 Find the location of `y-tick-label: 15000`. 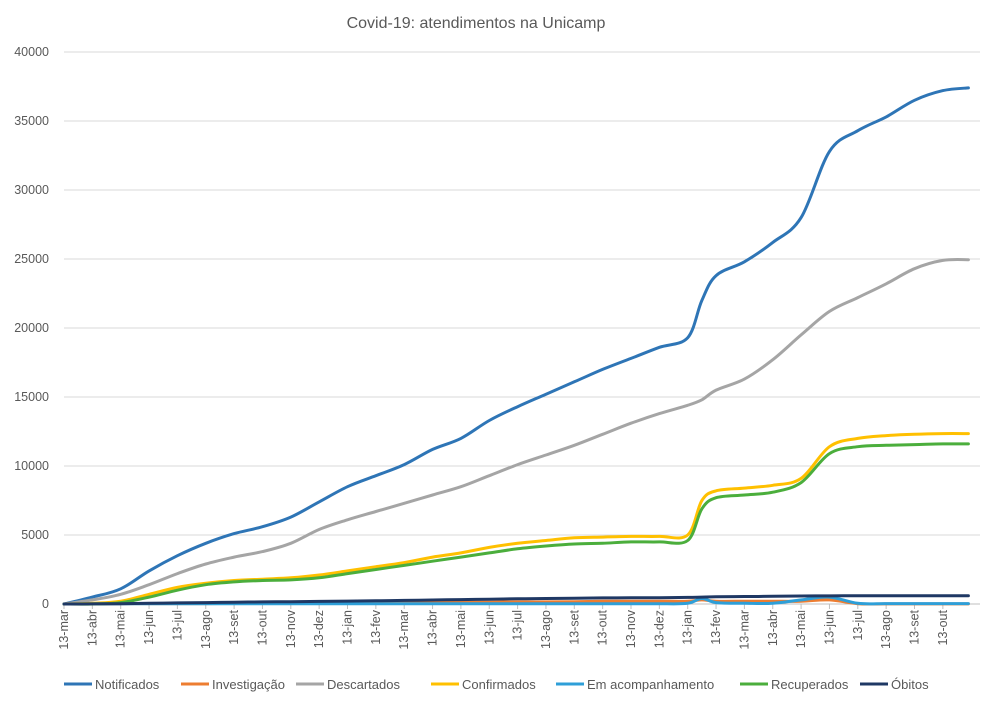

y-tick-label: 15000 is located at coordinates (31, 397).